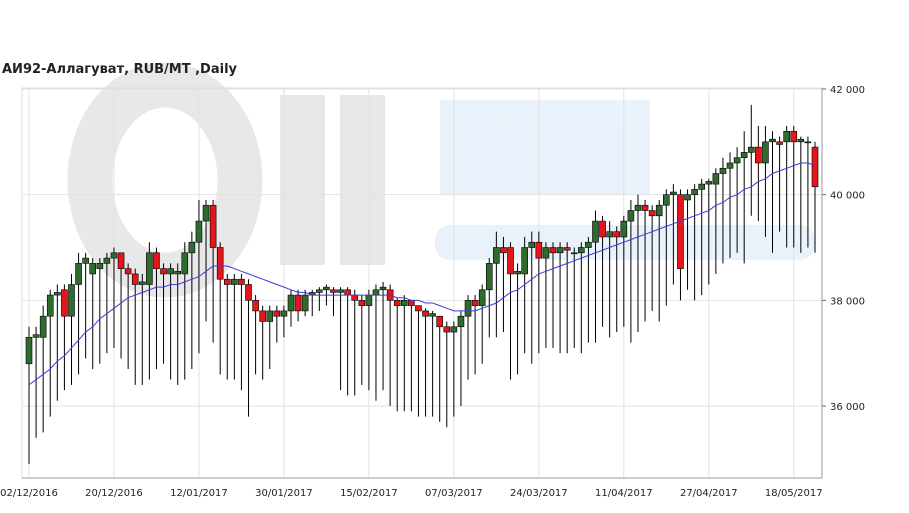 Image resolution: width=909 pixels, height=513 pixels. Describe the element at coordinates (284, 493) in the screenshot. I see `x-tick-label: 30/01/2017` at that location.